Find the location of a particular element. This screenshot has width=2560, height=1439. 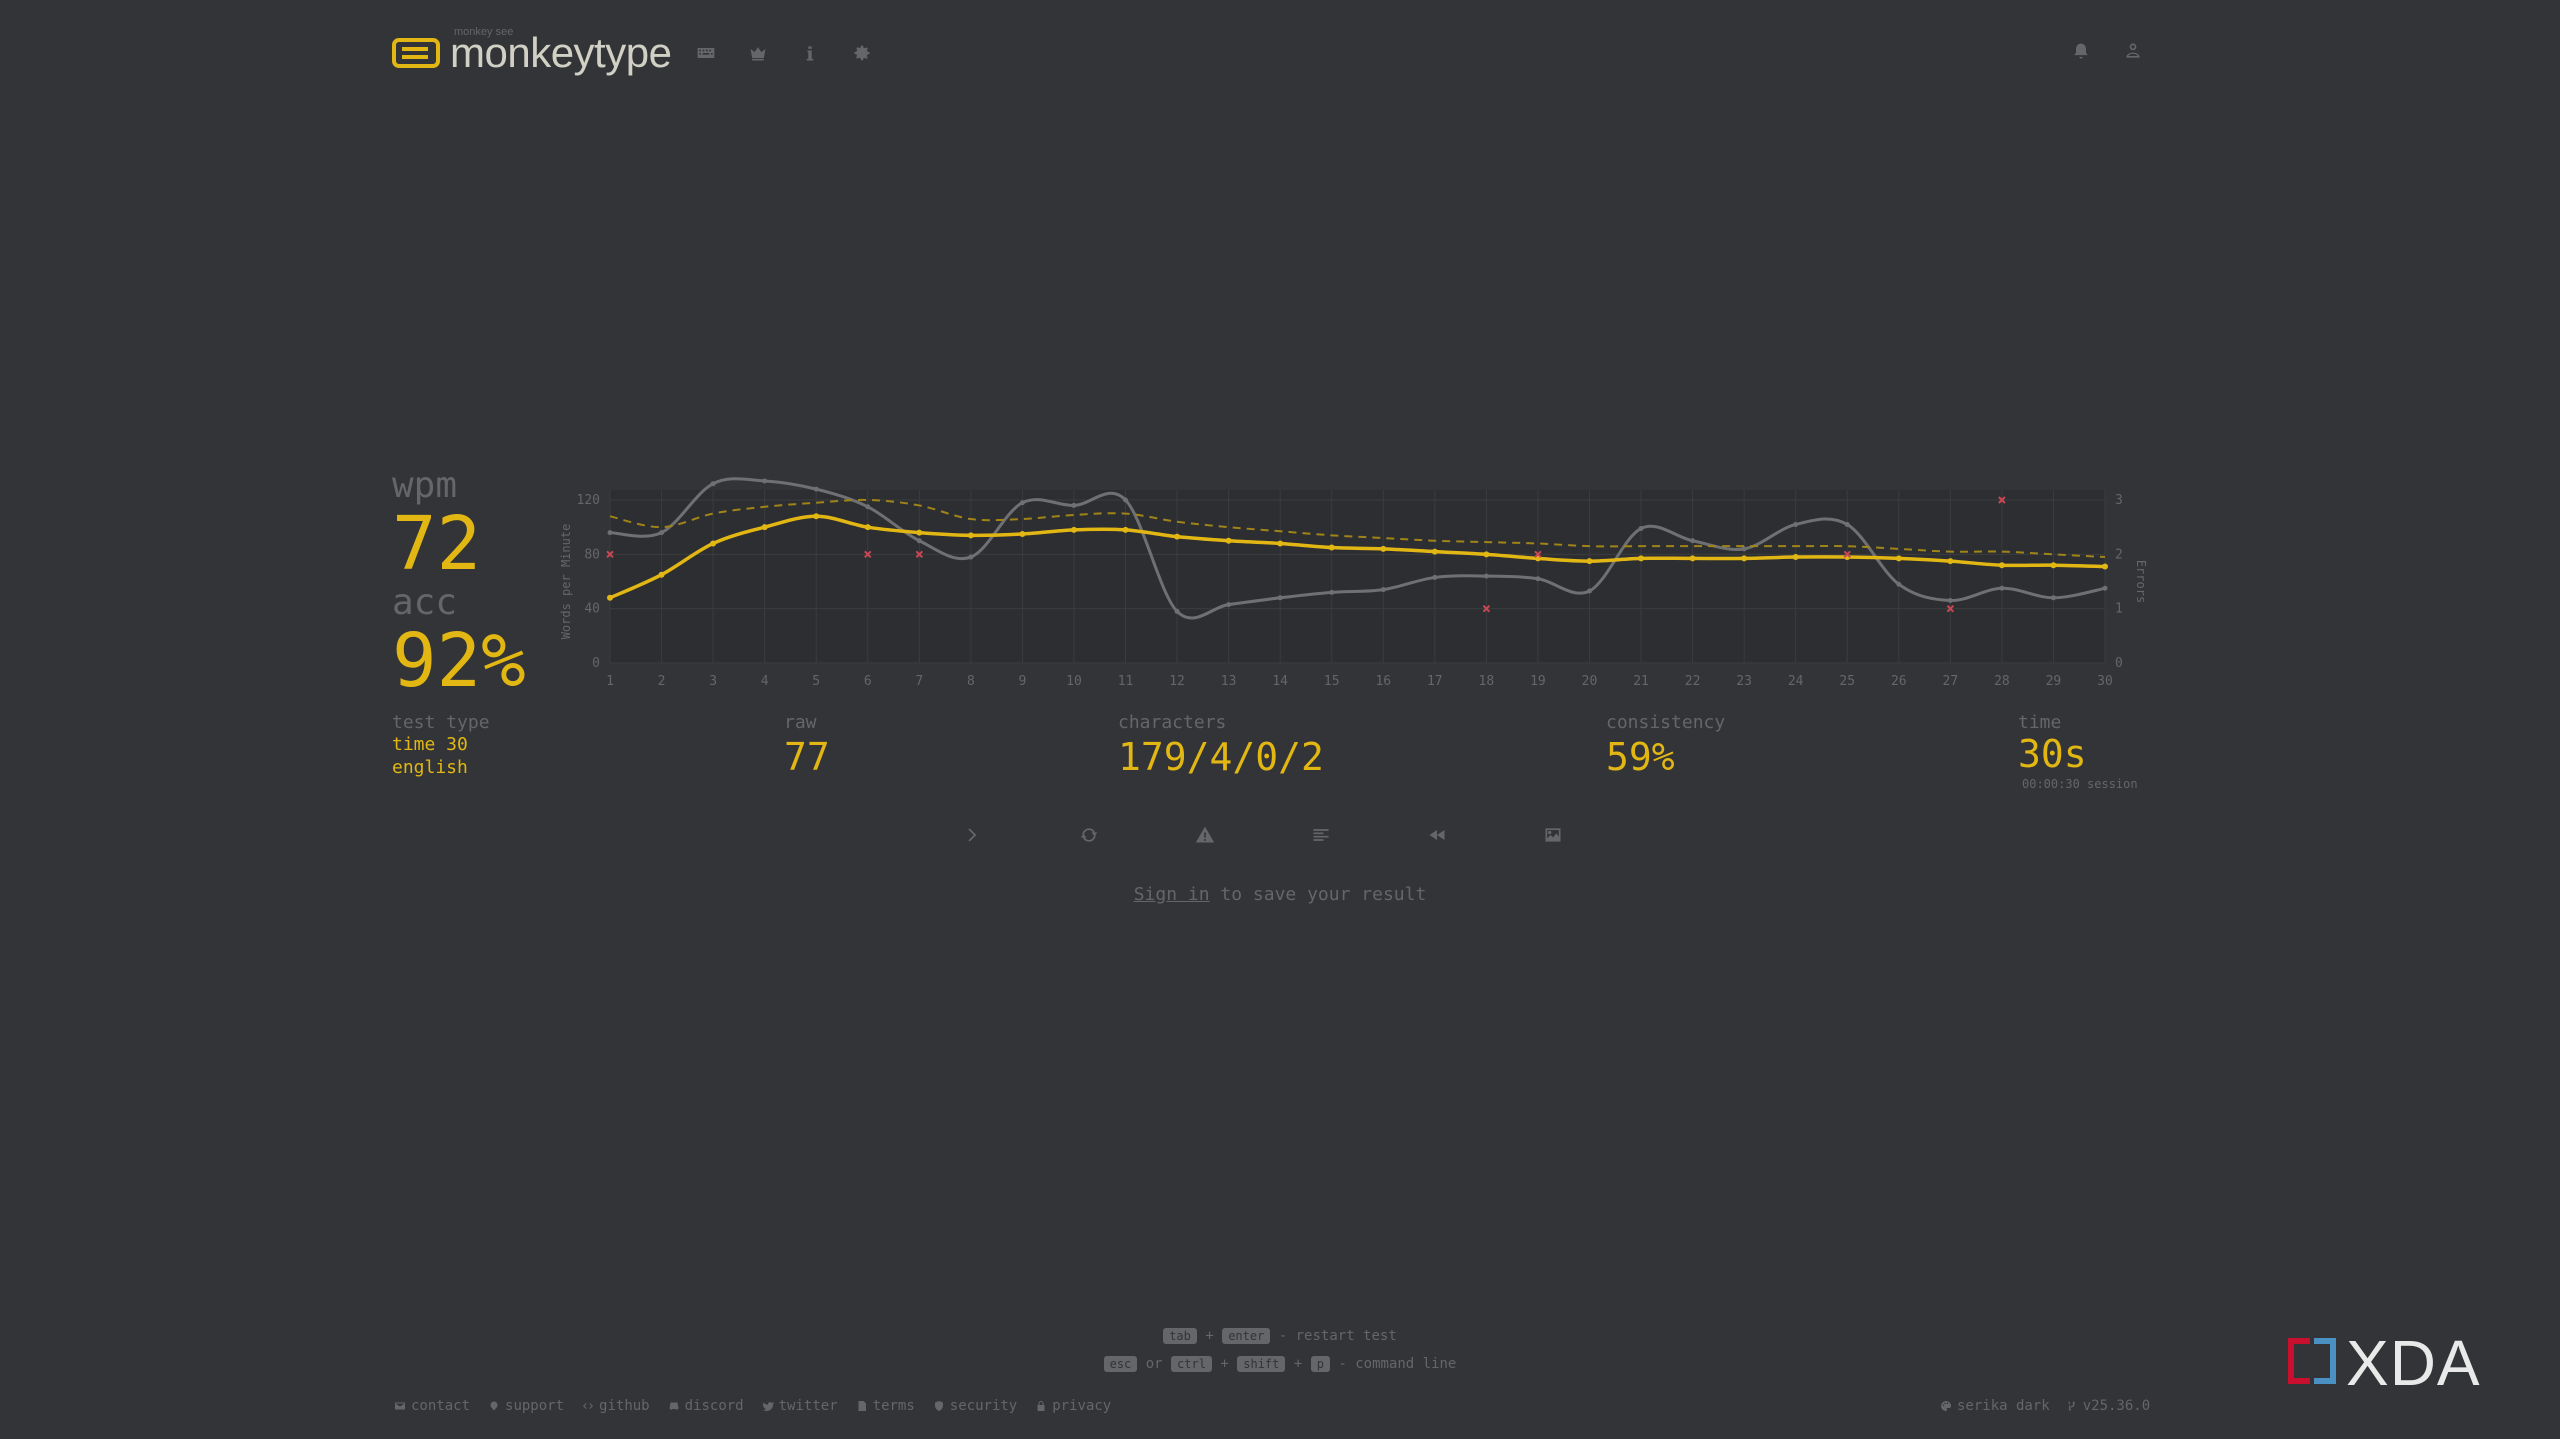

report-warning-button is located at coordinates (1205, 835).